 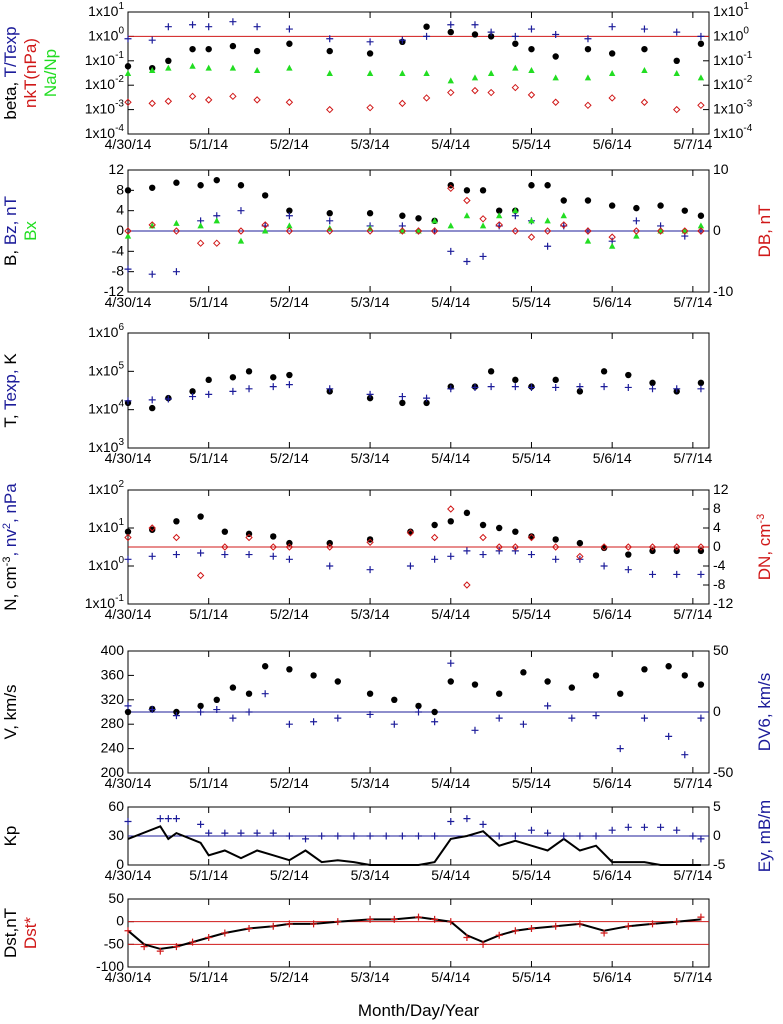 What do you see at coordinates (10, 711) in the screenshot?
I see `y-axis-label: V, km/s` at bounding box center [10, 711].